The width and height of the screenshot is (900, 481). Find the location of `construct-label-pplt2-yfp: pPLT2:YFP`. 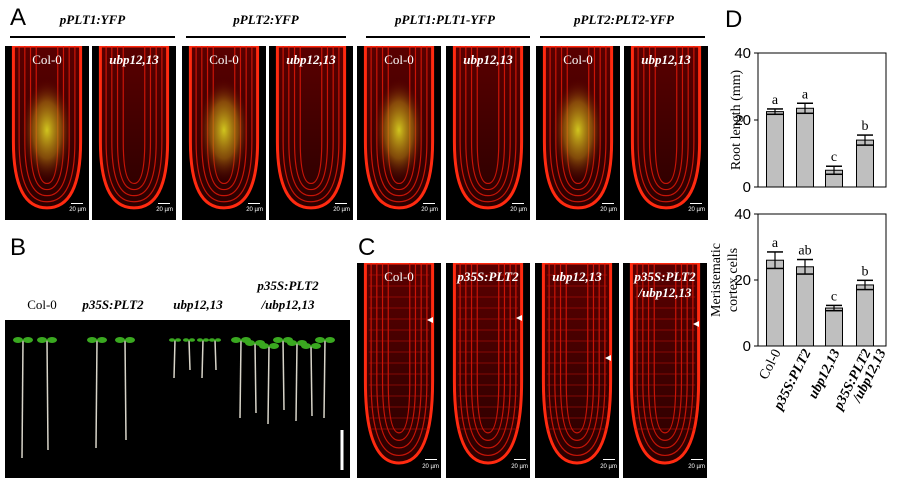

construct-label-pplt2-yfp: pPLT2:YFP is located at coordinates (266, 19).